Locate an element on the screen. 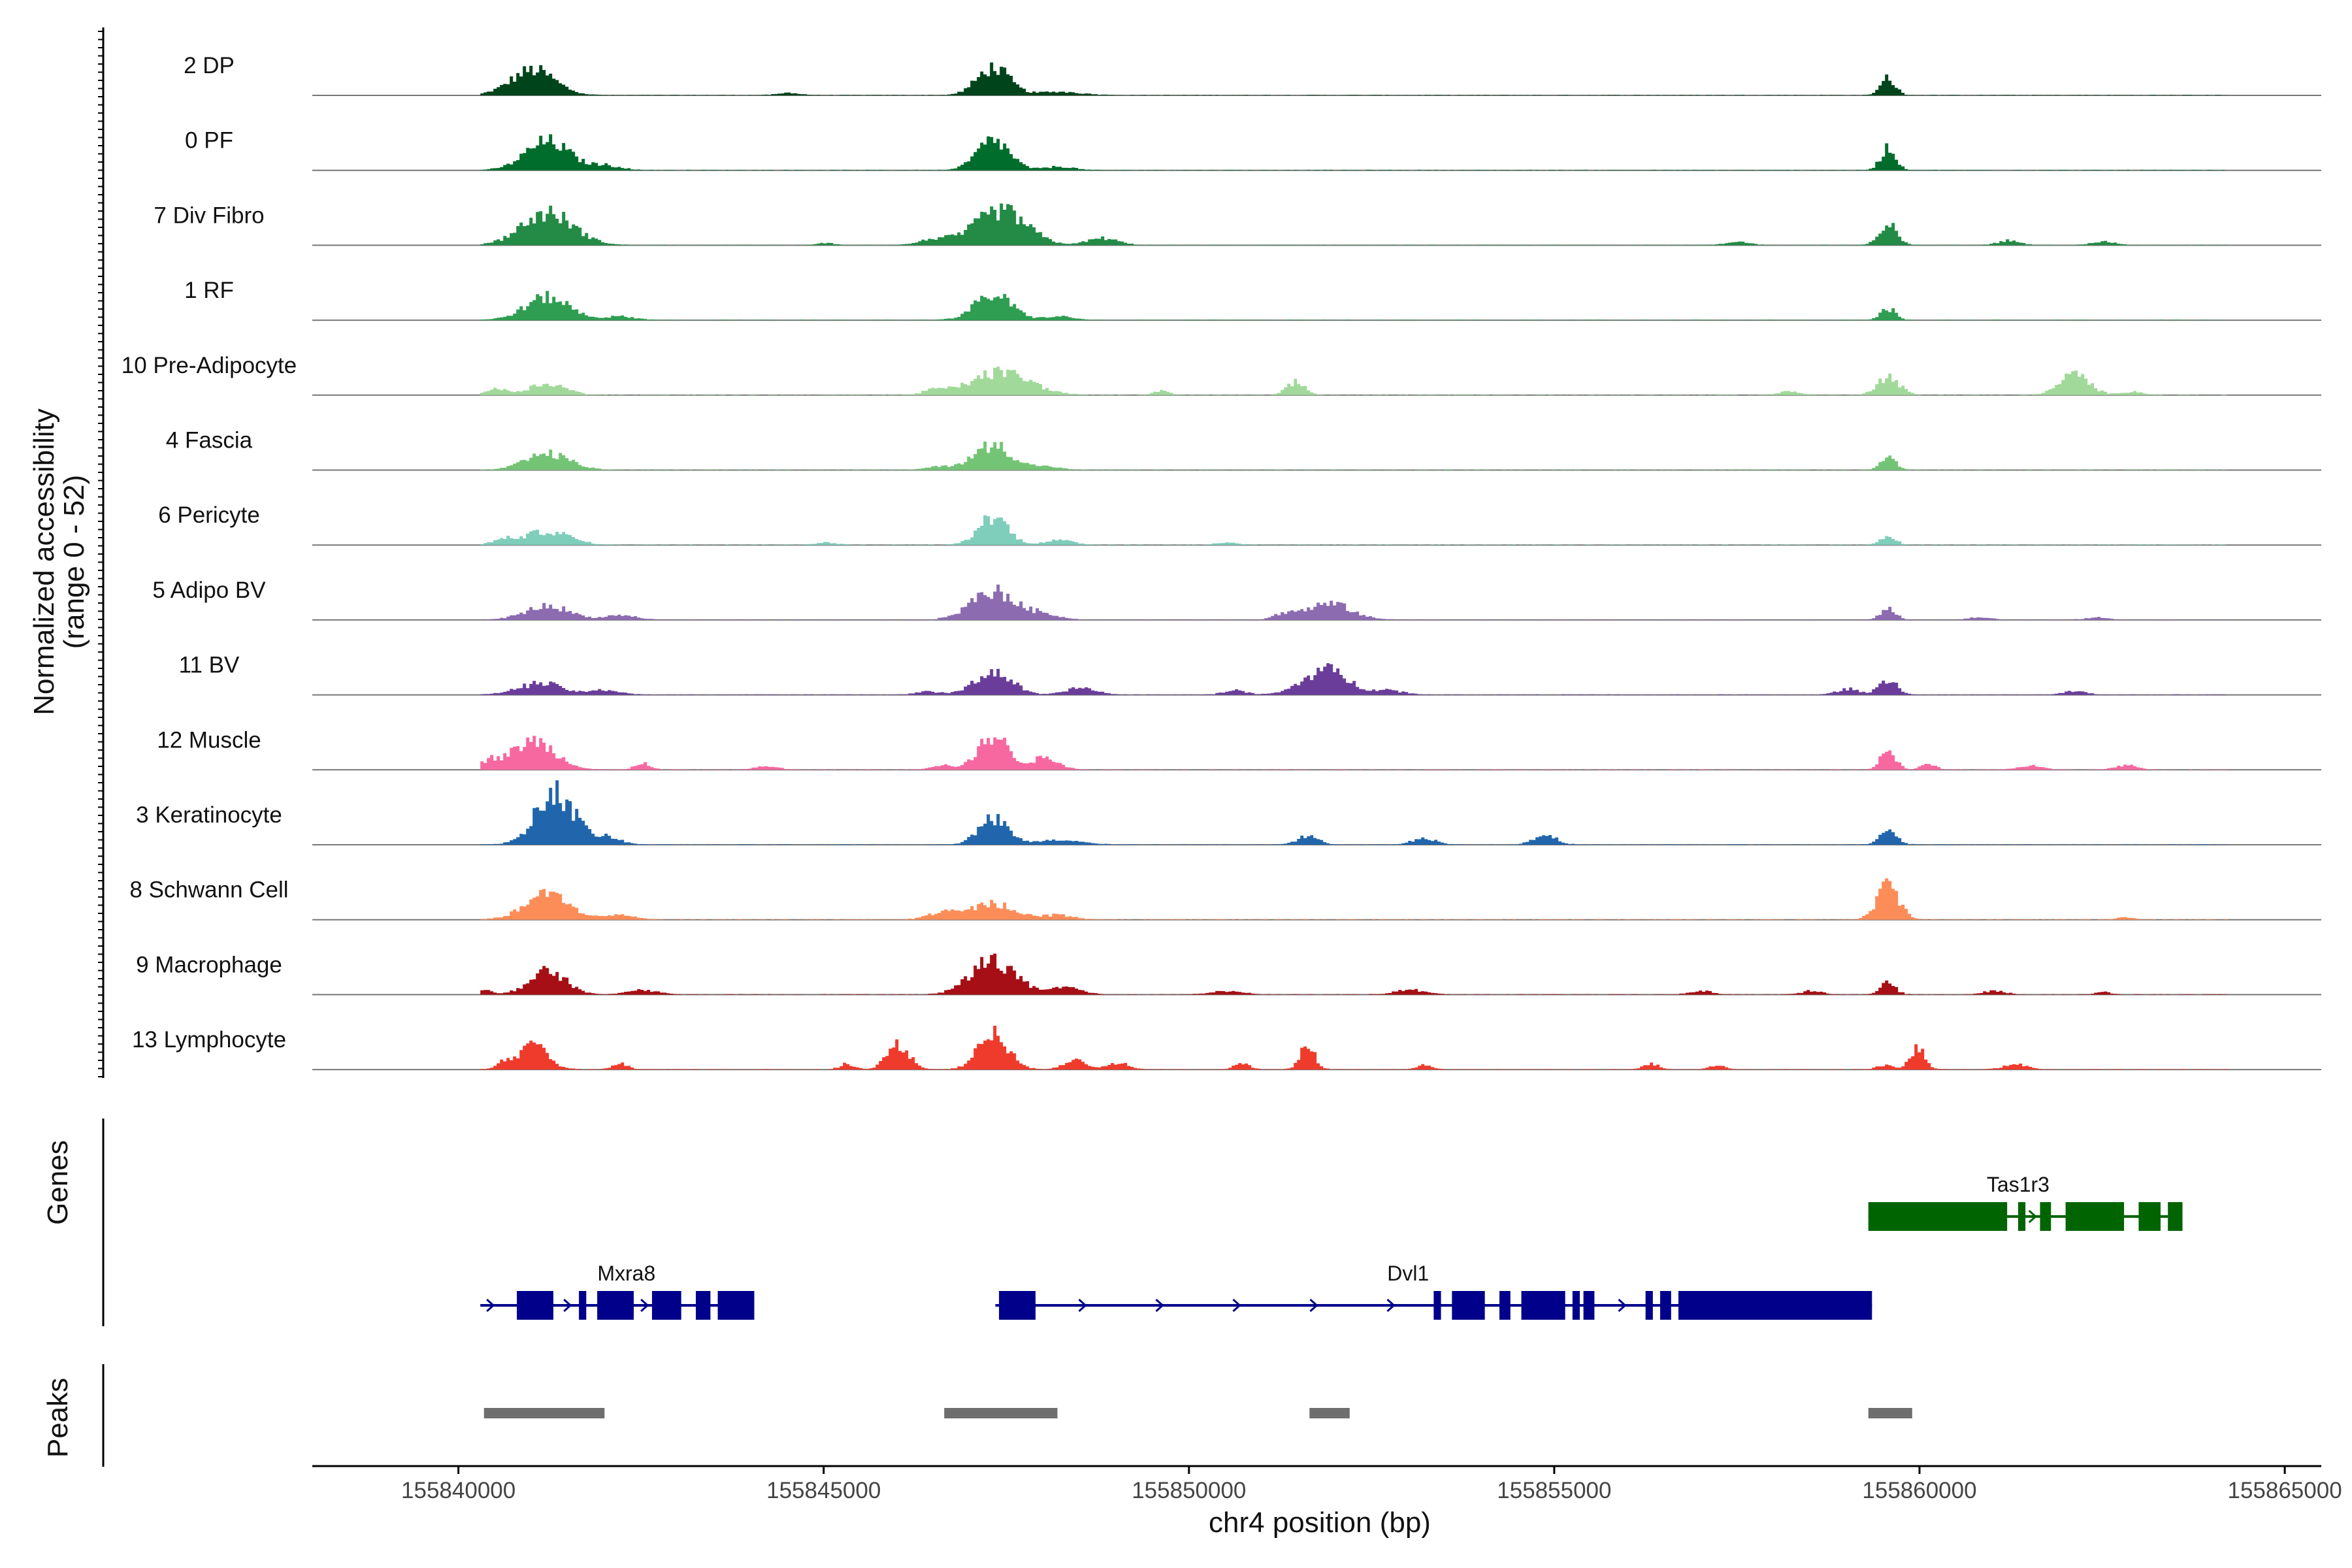 The height and width of the screenshot is (1568, 2352). track-9-macrophage: 9 Macrophage is located at coordinates (1228, 974).